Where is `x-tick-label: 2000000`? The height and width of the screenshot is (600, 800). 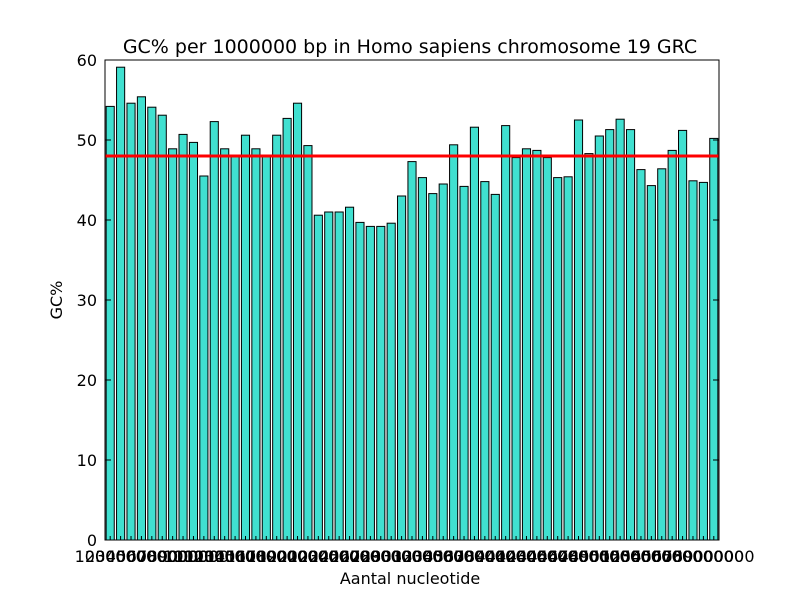 x-tick-label: 2000000 is located at coordinates (120, 556).